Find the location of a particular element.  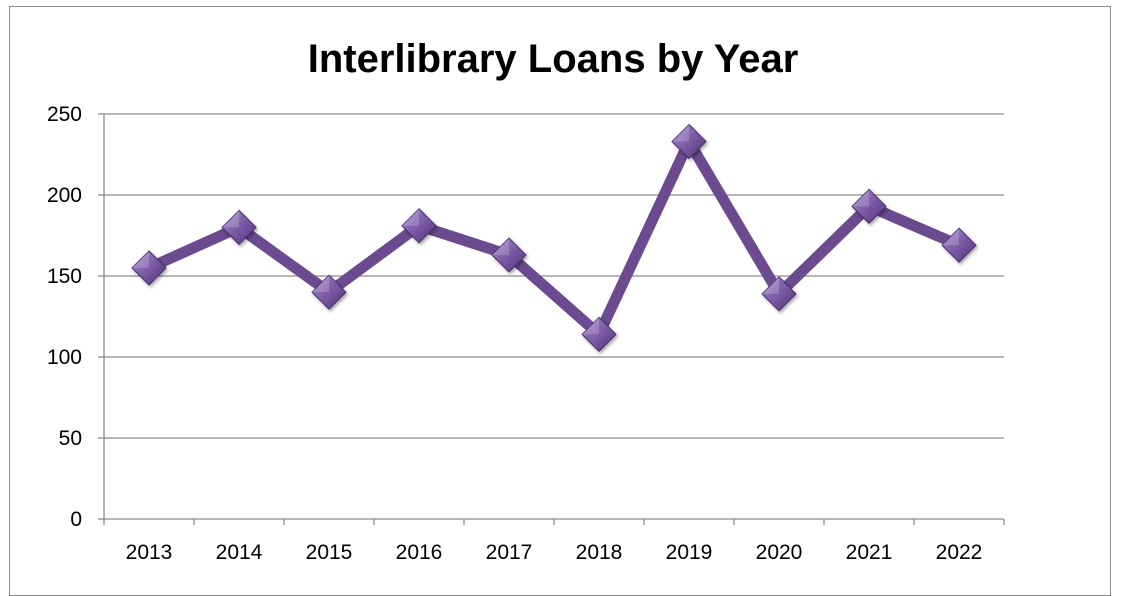

x-tick-label: 2014 is located at coordinates (239, 552).